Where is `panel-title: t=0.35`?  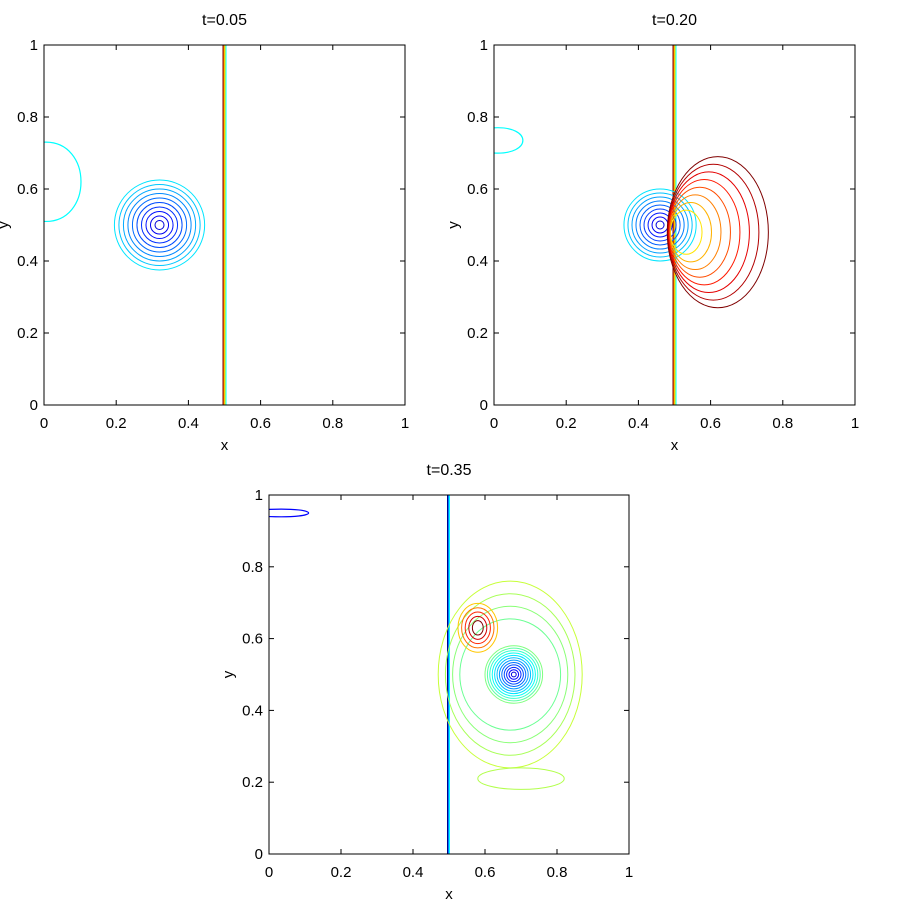
panel-title: t=0.35 is located at coordinates (449, 470).